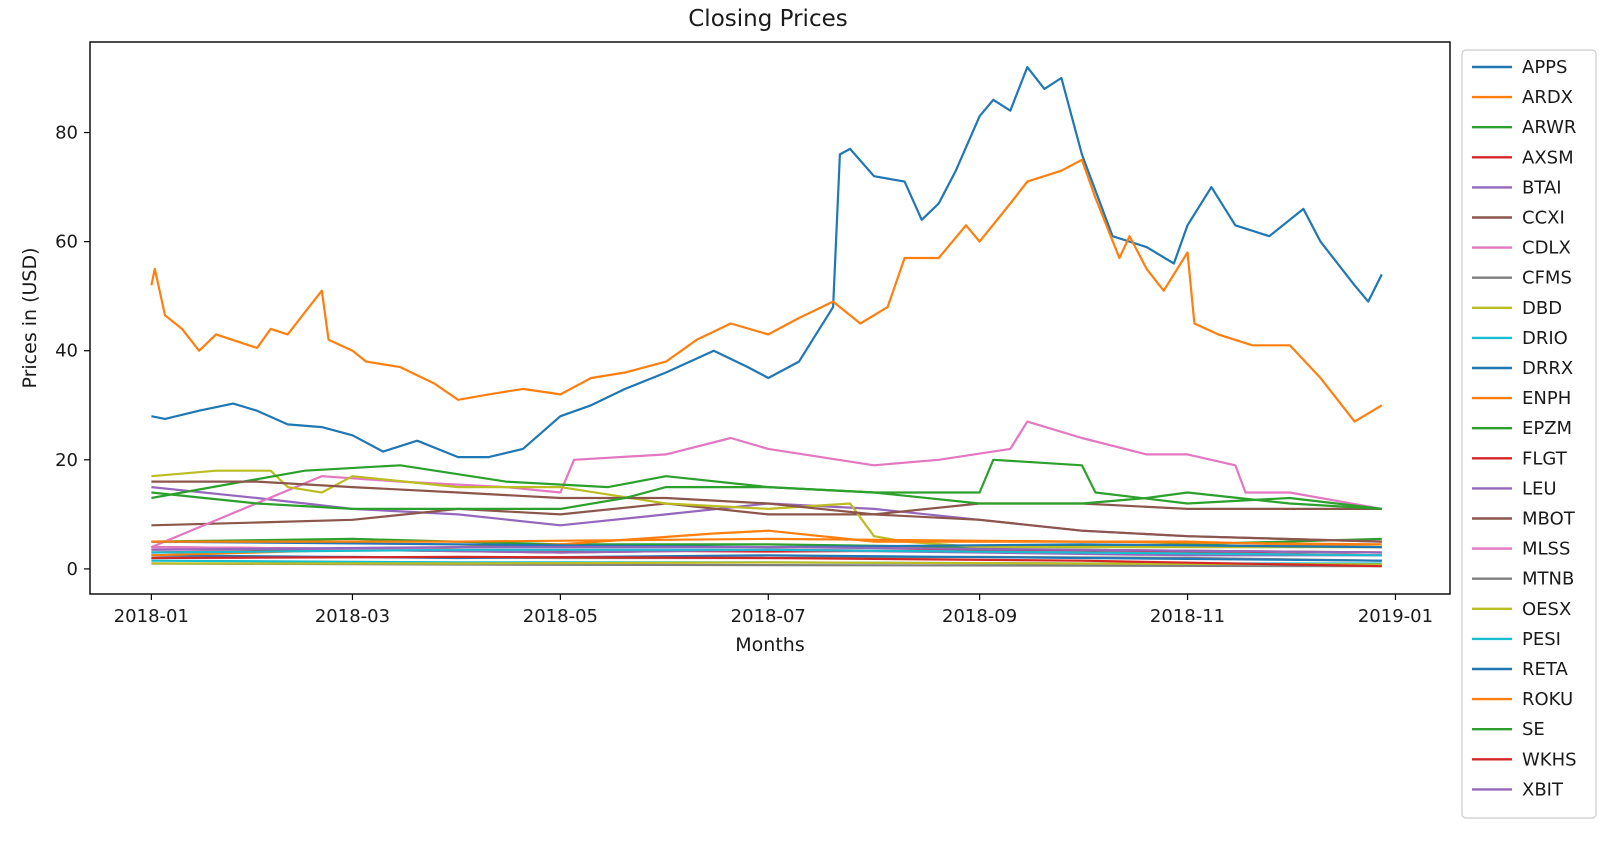 The height and width of the screenshot is (842, 1612). I want to click on x-tick-label: 2018-01, so click(151, 616).